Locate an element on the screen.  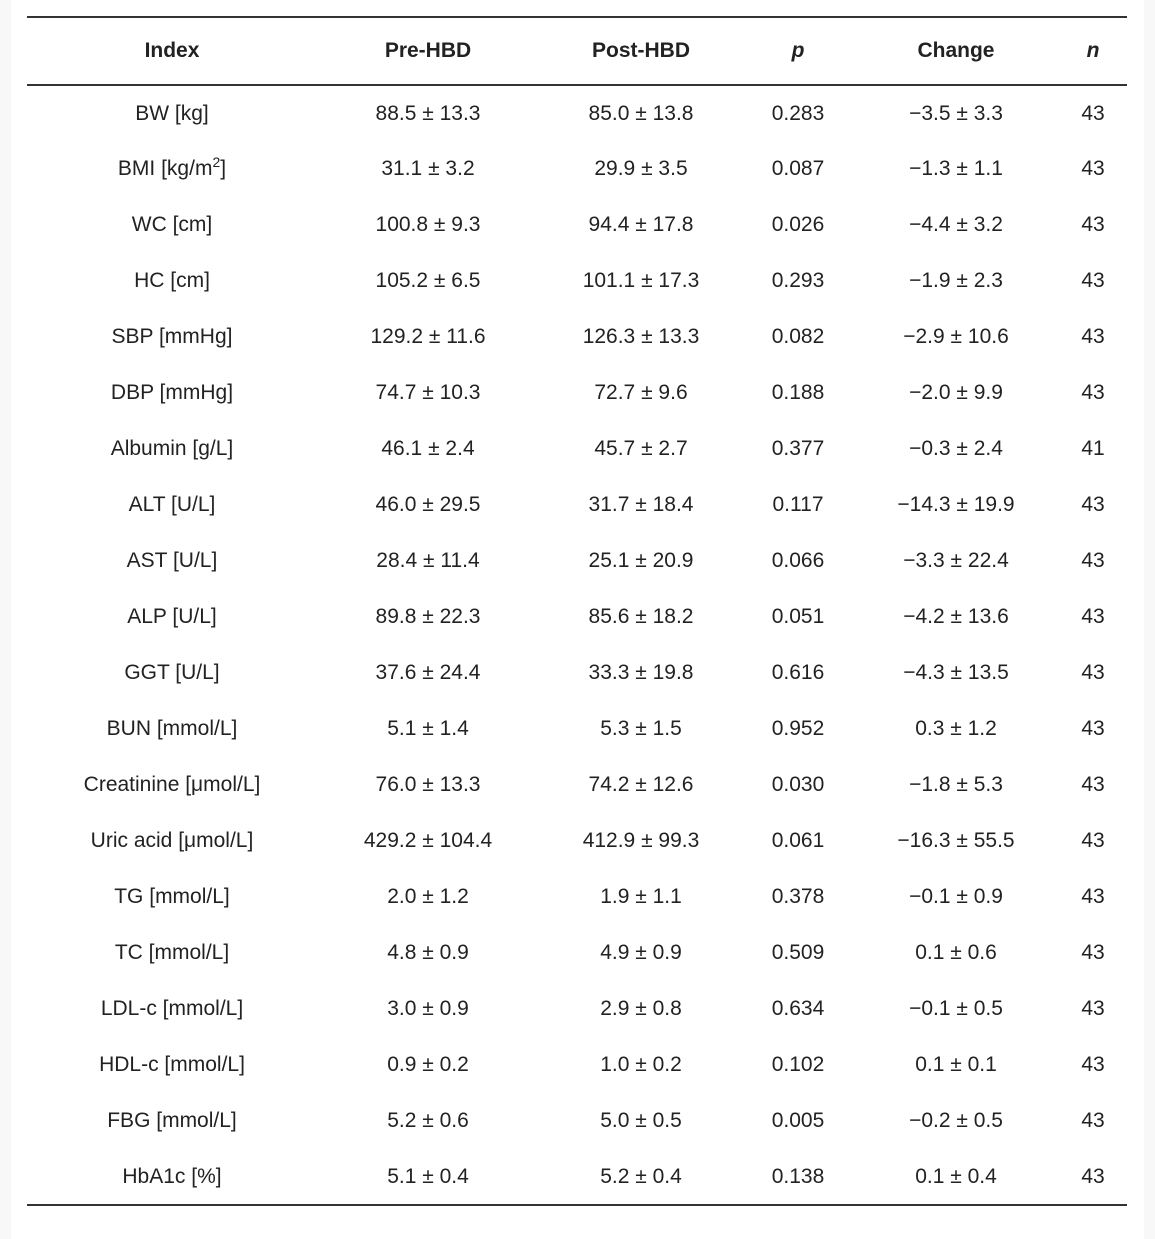
cell-pre-hbd: 3.0 ± 0.9 is located at coordinates (428, 1008).